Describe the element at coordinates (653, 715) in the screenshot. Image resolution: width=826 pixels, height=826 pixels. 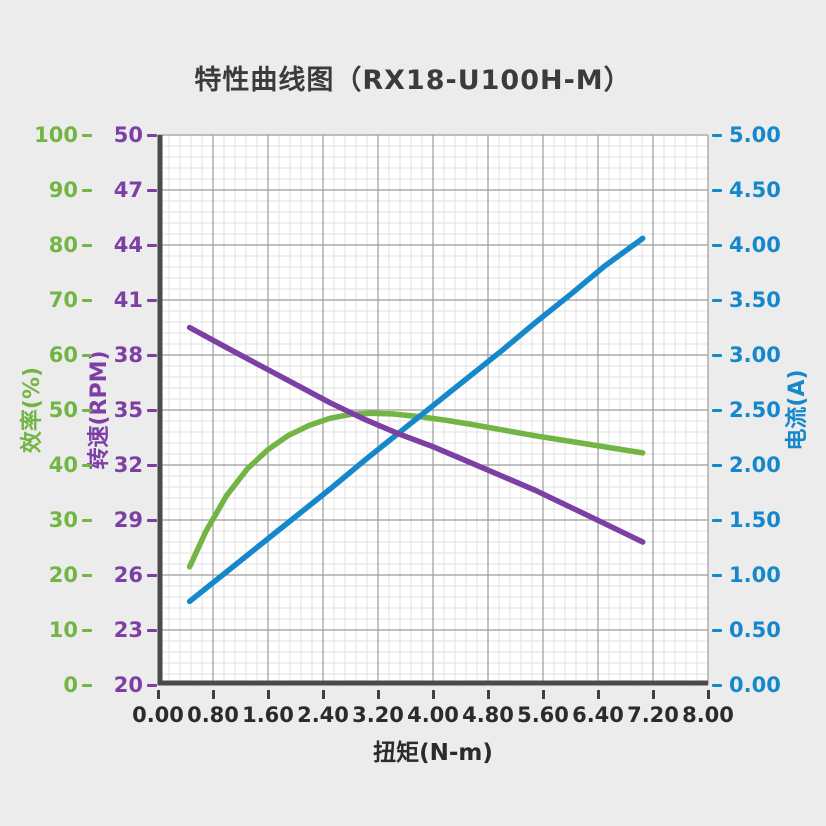
I see `tick-label: 7.20` at that location.